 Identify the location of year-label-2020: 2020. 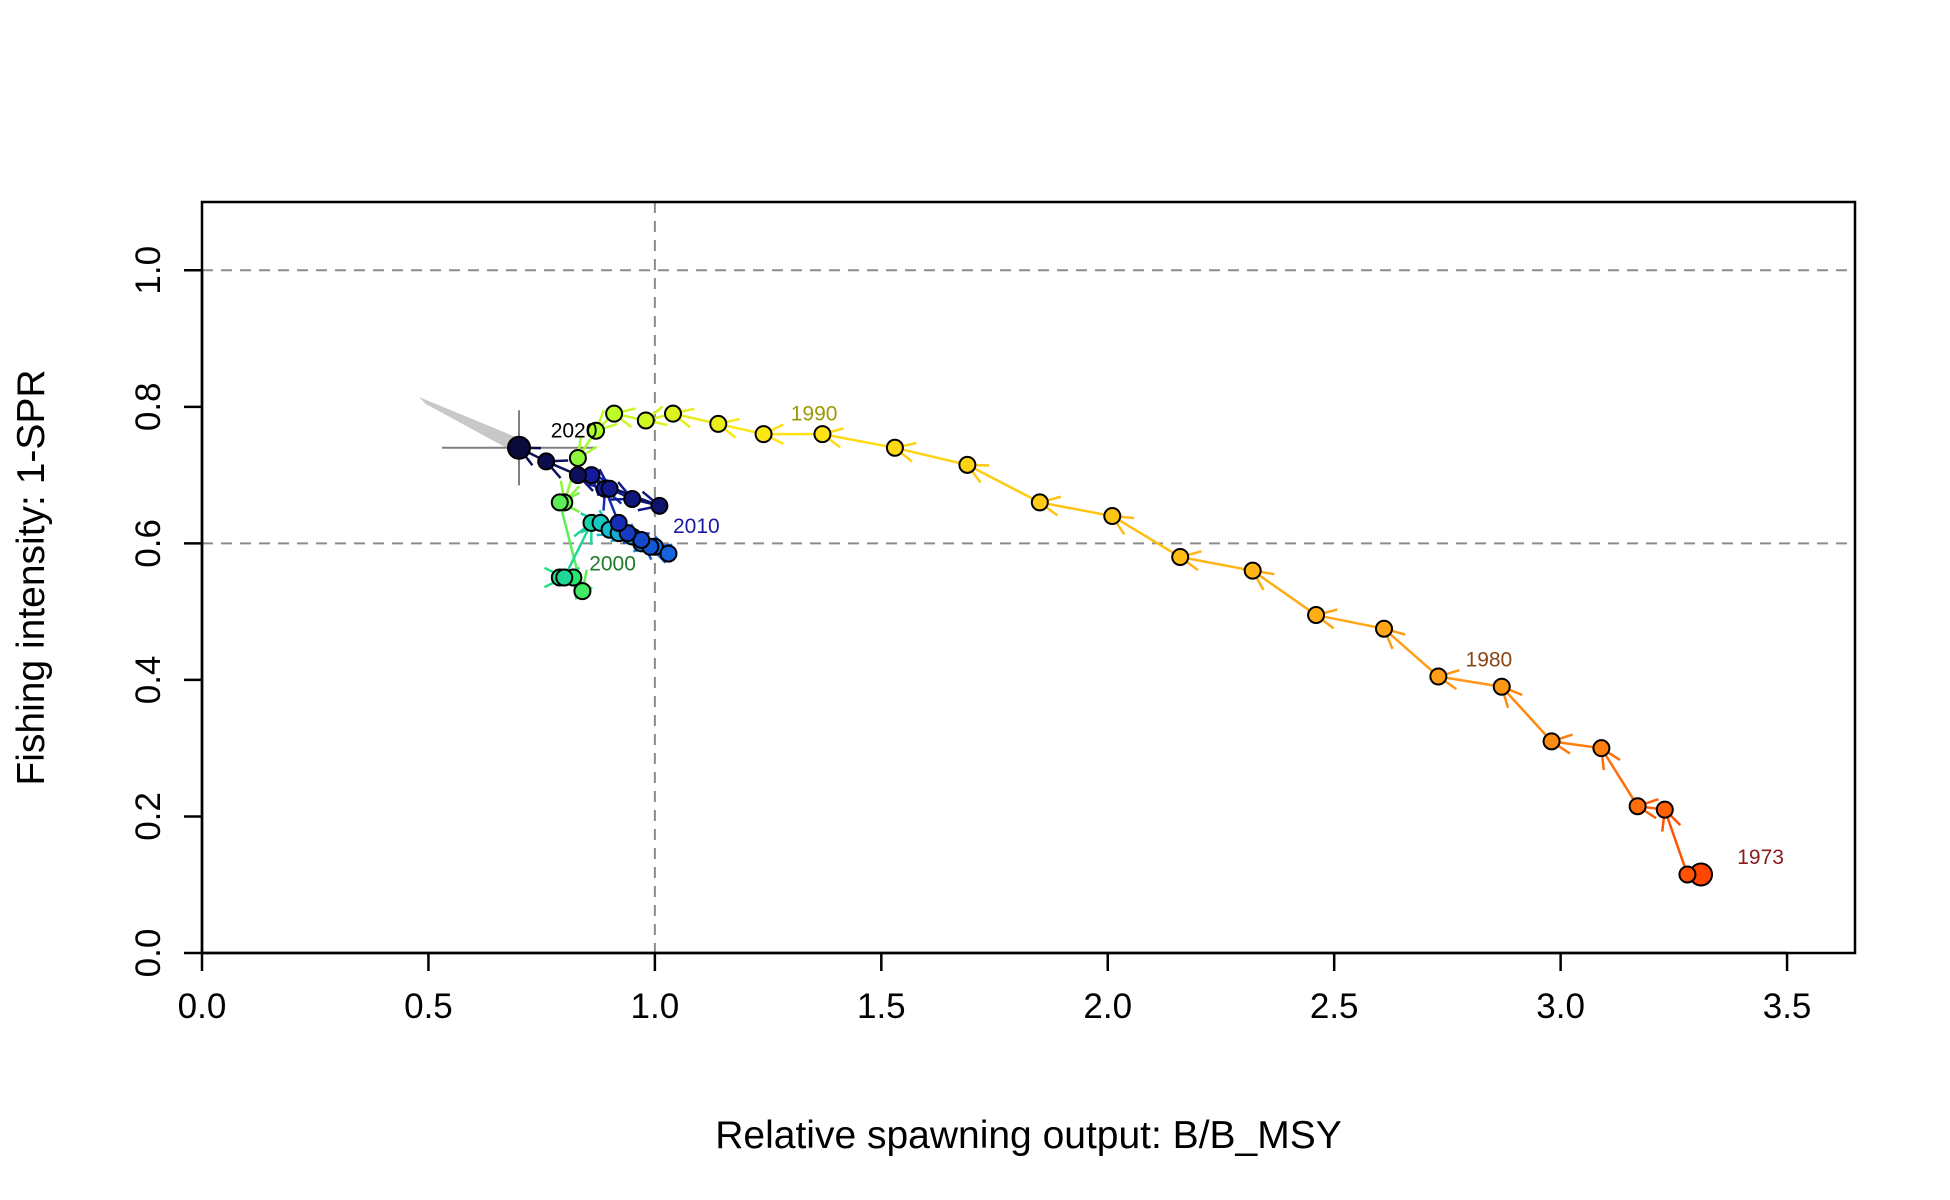
(574, 431).